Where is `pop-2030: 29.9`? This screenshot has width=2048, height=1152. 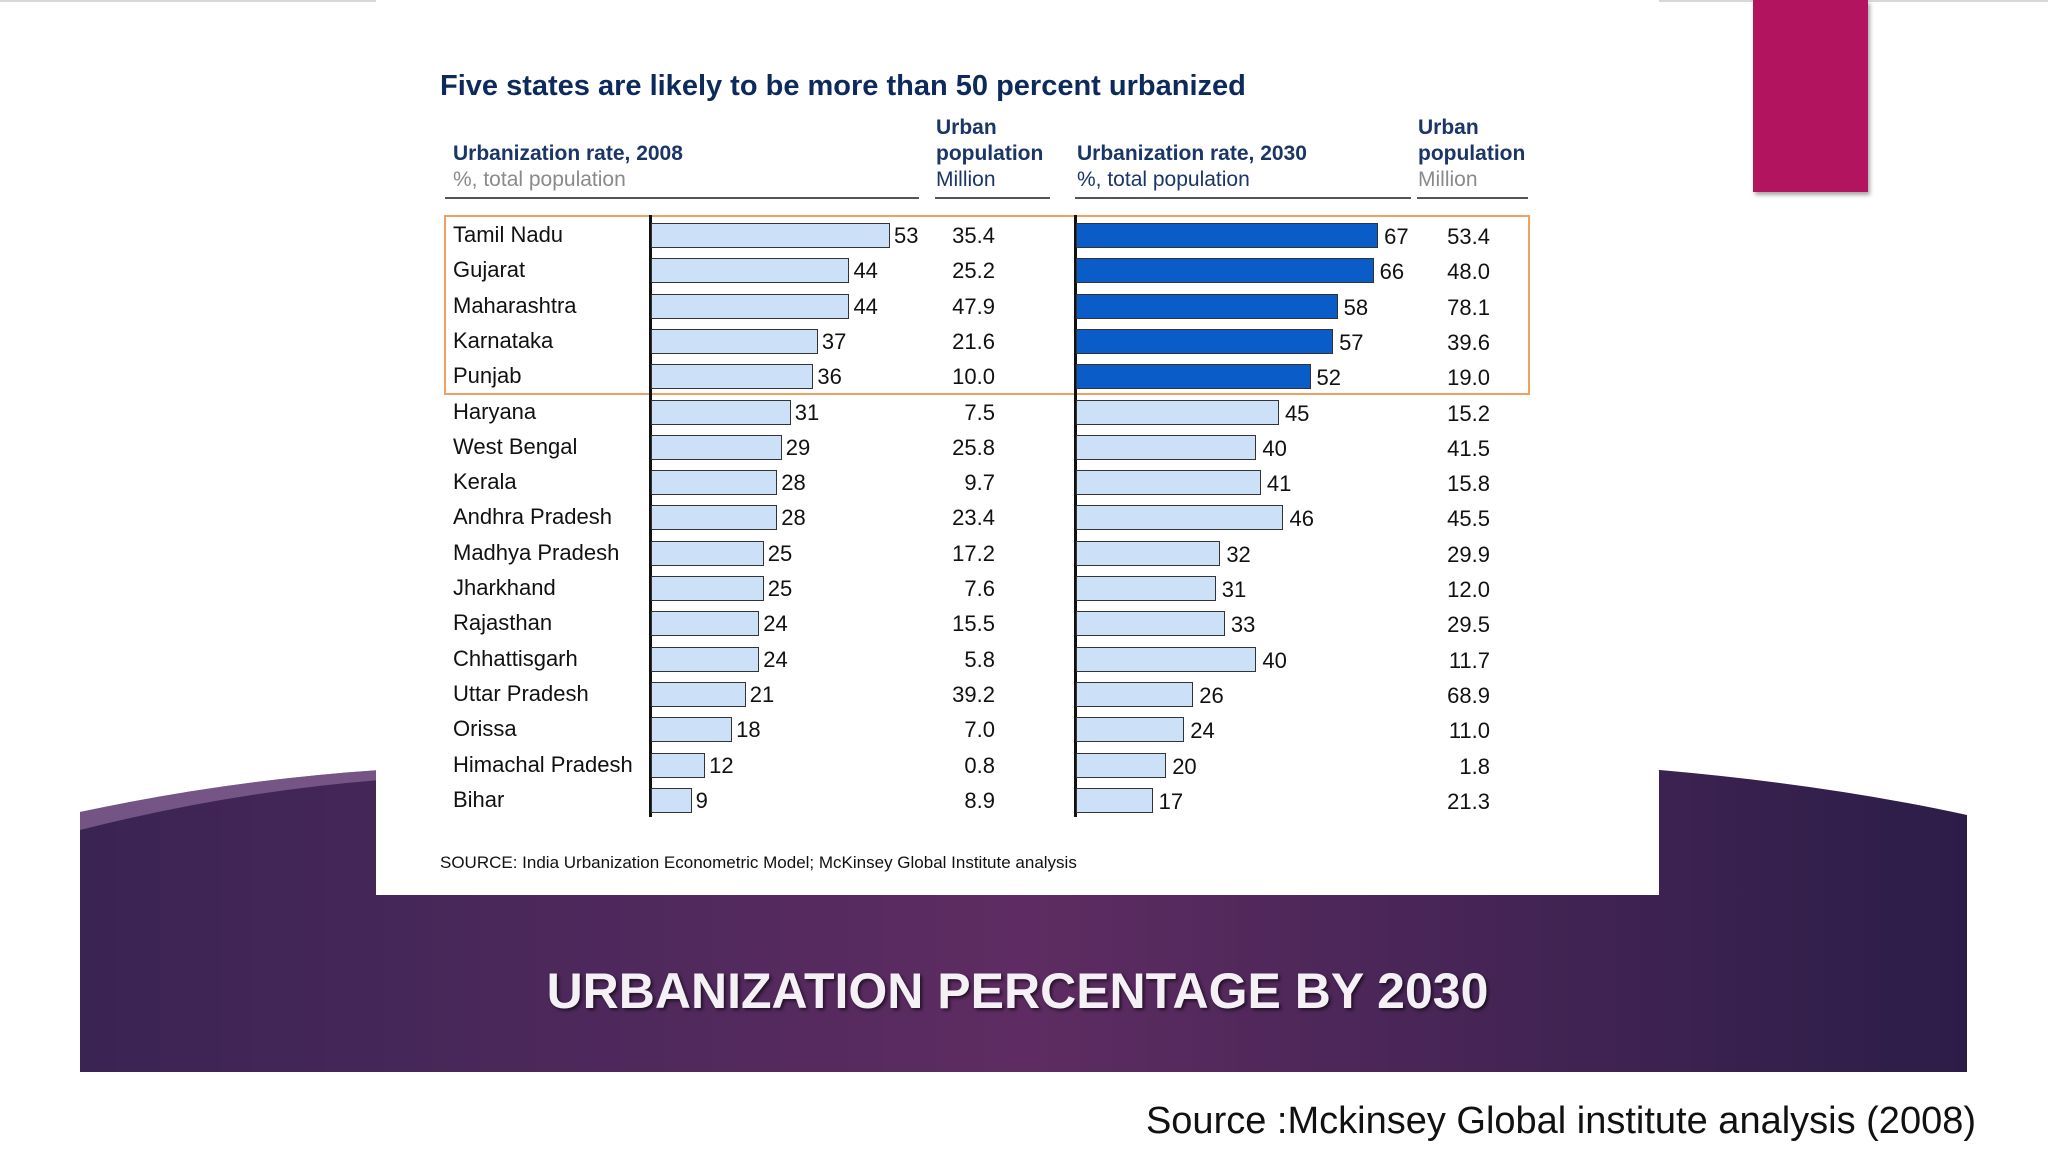
pop-2030: 29.9 is located at coordinates (1468, 554).